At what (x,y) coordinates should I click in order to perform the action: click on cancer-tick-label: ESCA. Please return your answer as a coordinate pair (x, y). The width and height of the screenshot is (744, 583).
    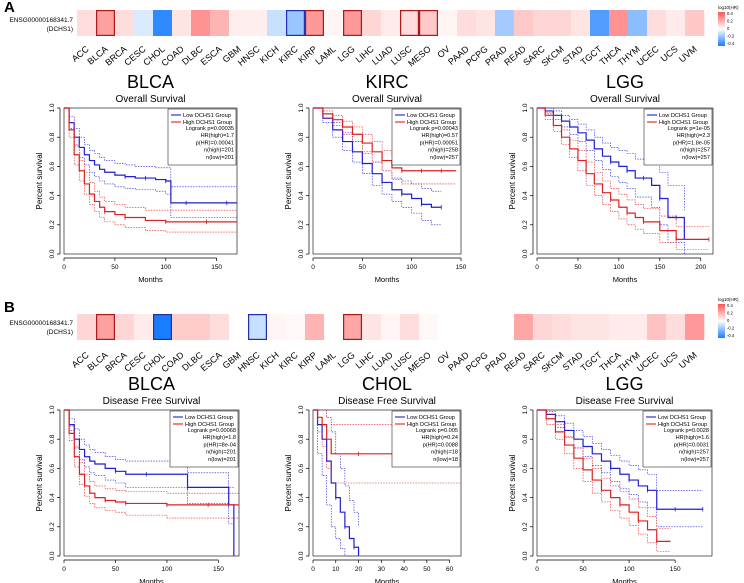
    Looking at the image, I should click on (211, 55).